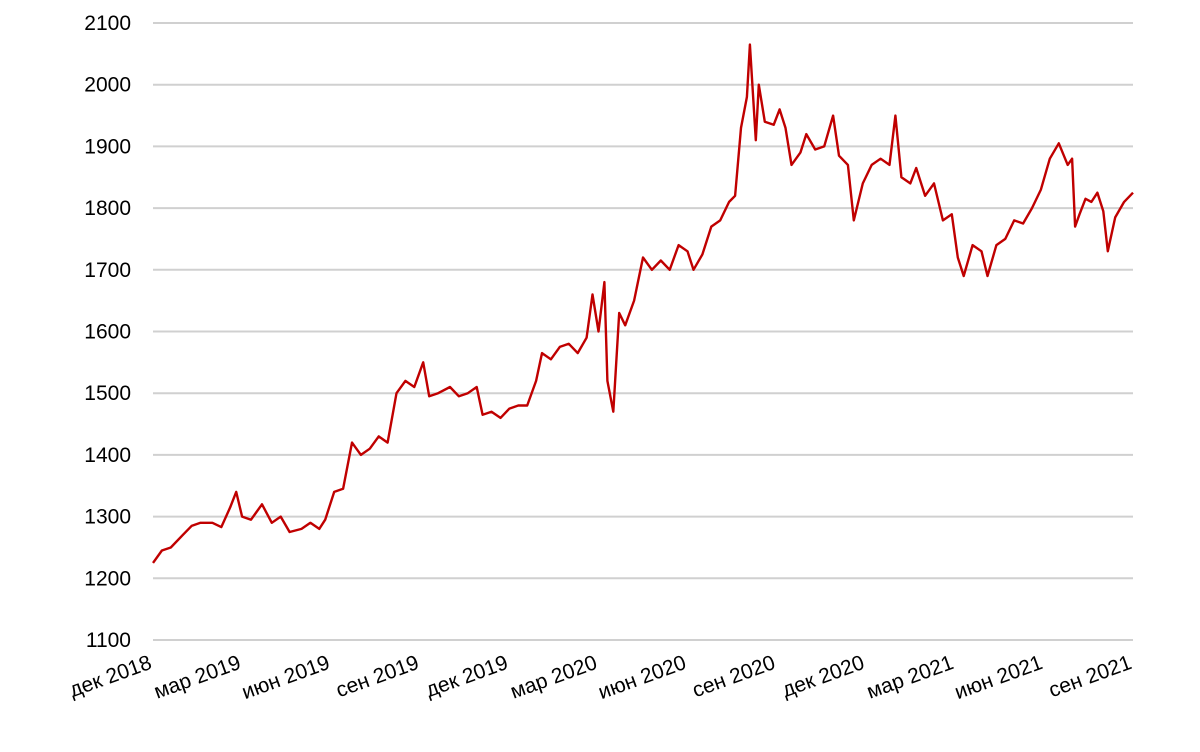 This screenshot has width=1200, height=752. Describe the element at coordinates (377, 676) in the screenshot. I see `x-tick-label: сен 2019` at that location.